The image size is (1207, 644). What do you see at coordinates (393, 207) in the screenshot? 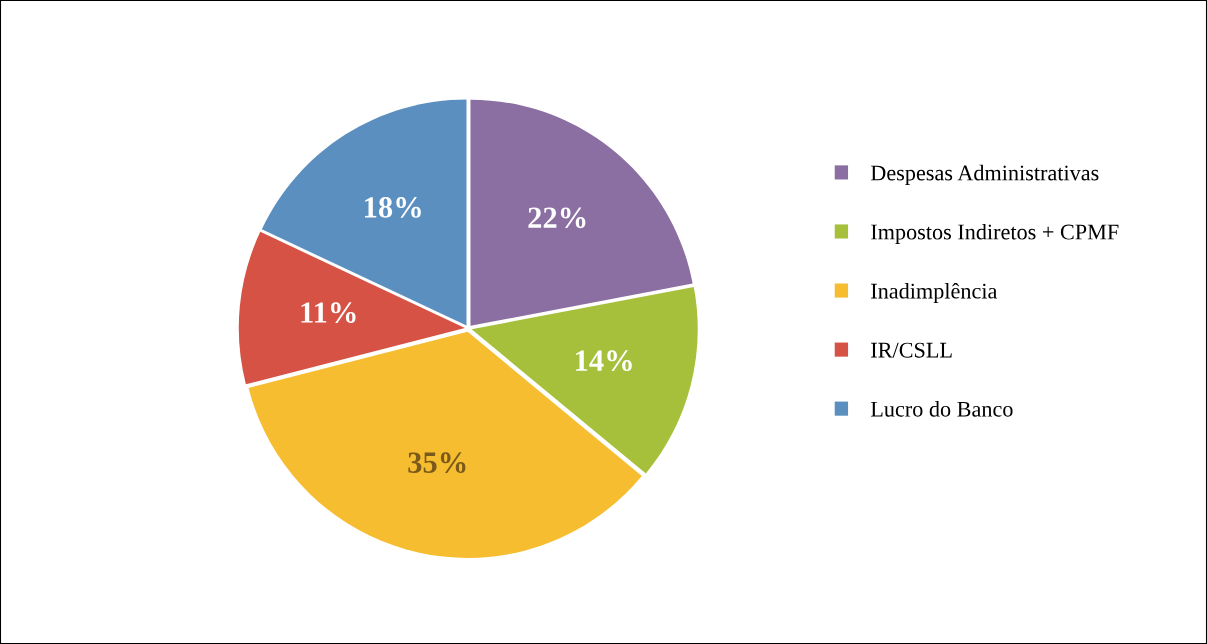
I see `data-label: 18%` at bounding box center [393, 207].